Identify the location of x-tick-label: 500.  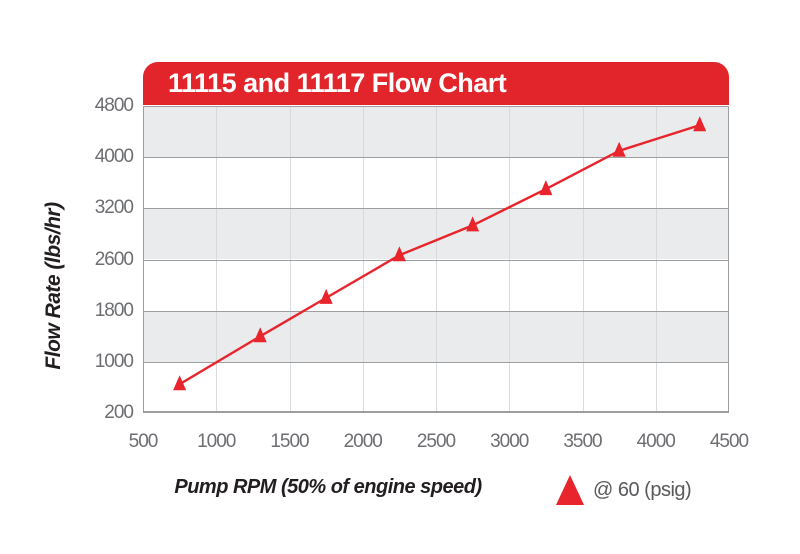
(143, 441).